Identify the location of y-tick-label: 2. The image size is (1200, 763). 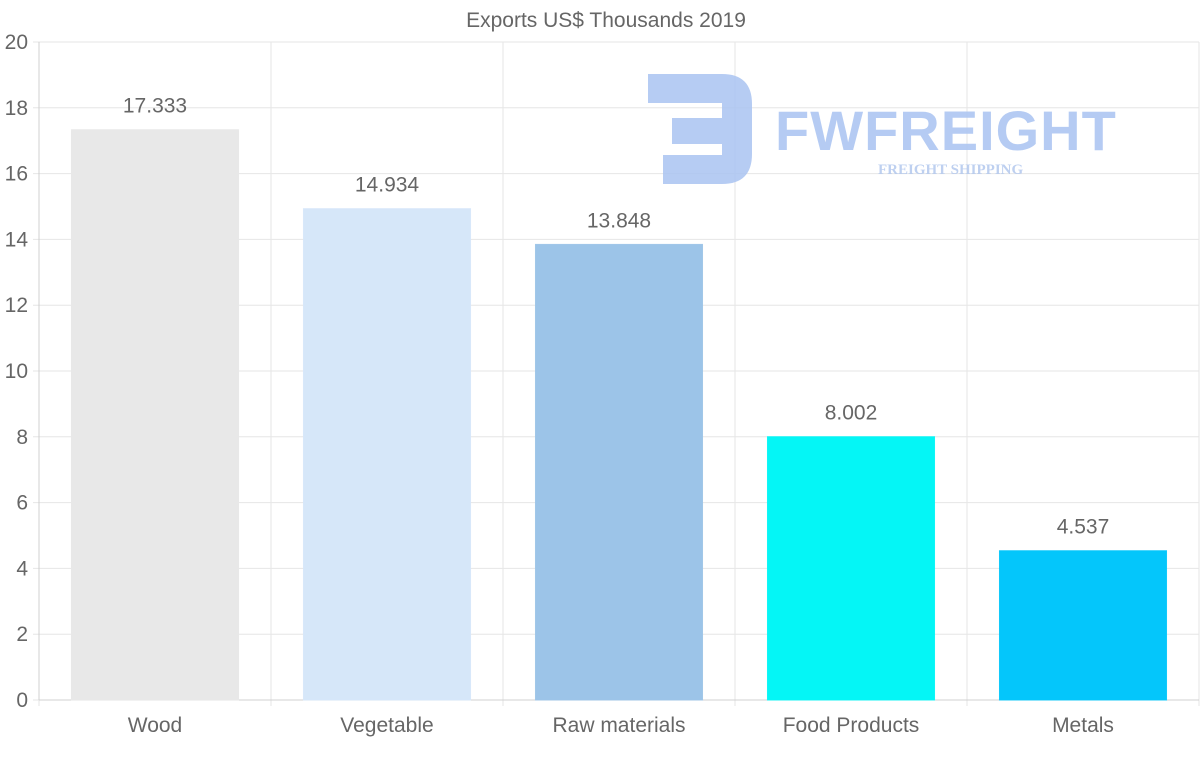
(22, 634).